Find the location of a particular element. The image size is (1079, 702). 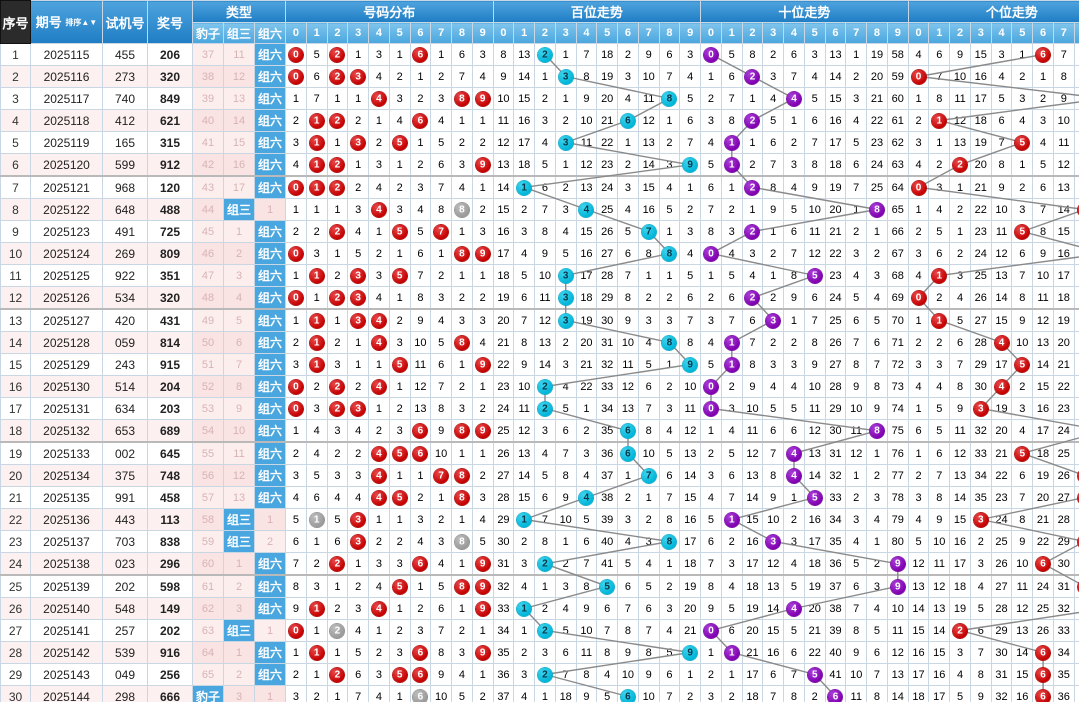

tens-cell-6: 18 is located at coordinates (835, 165).